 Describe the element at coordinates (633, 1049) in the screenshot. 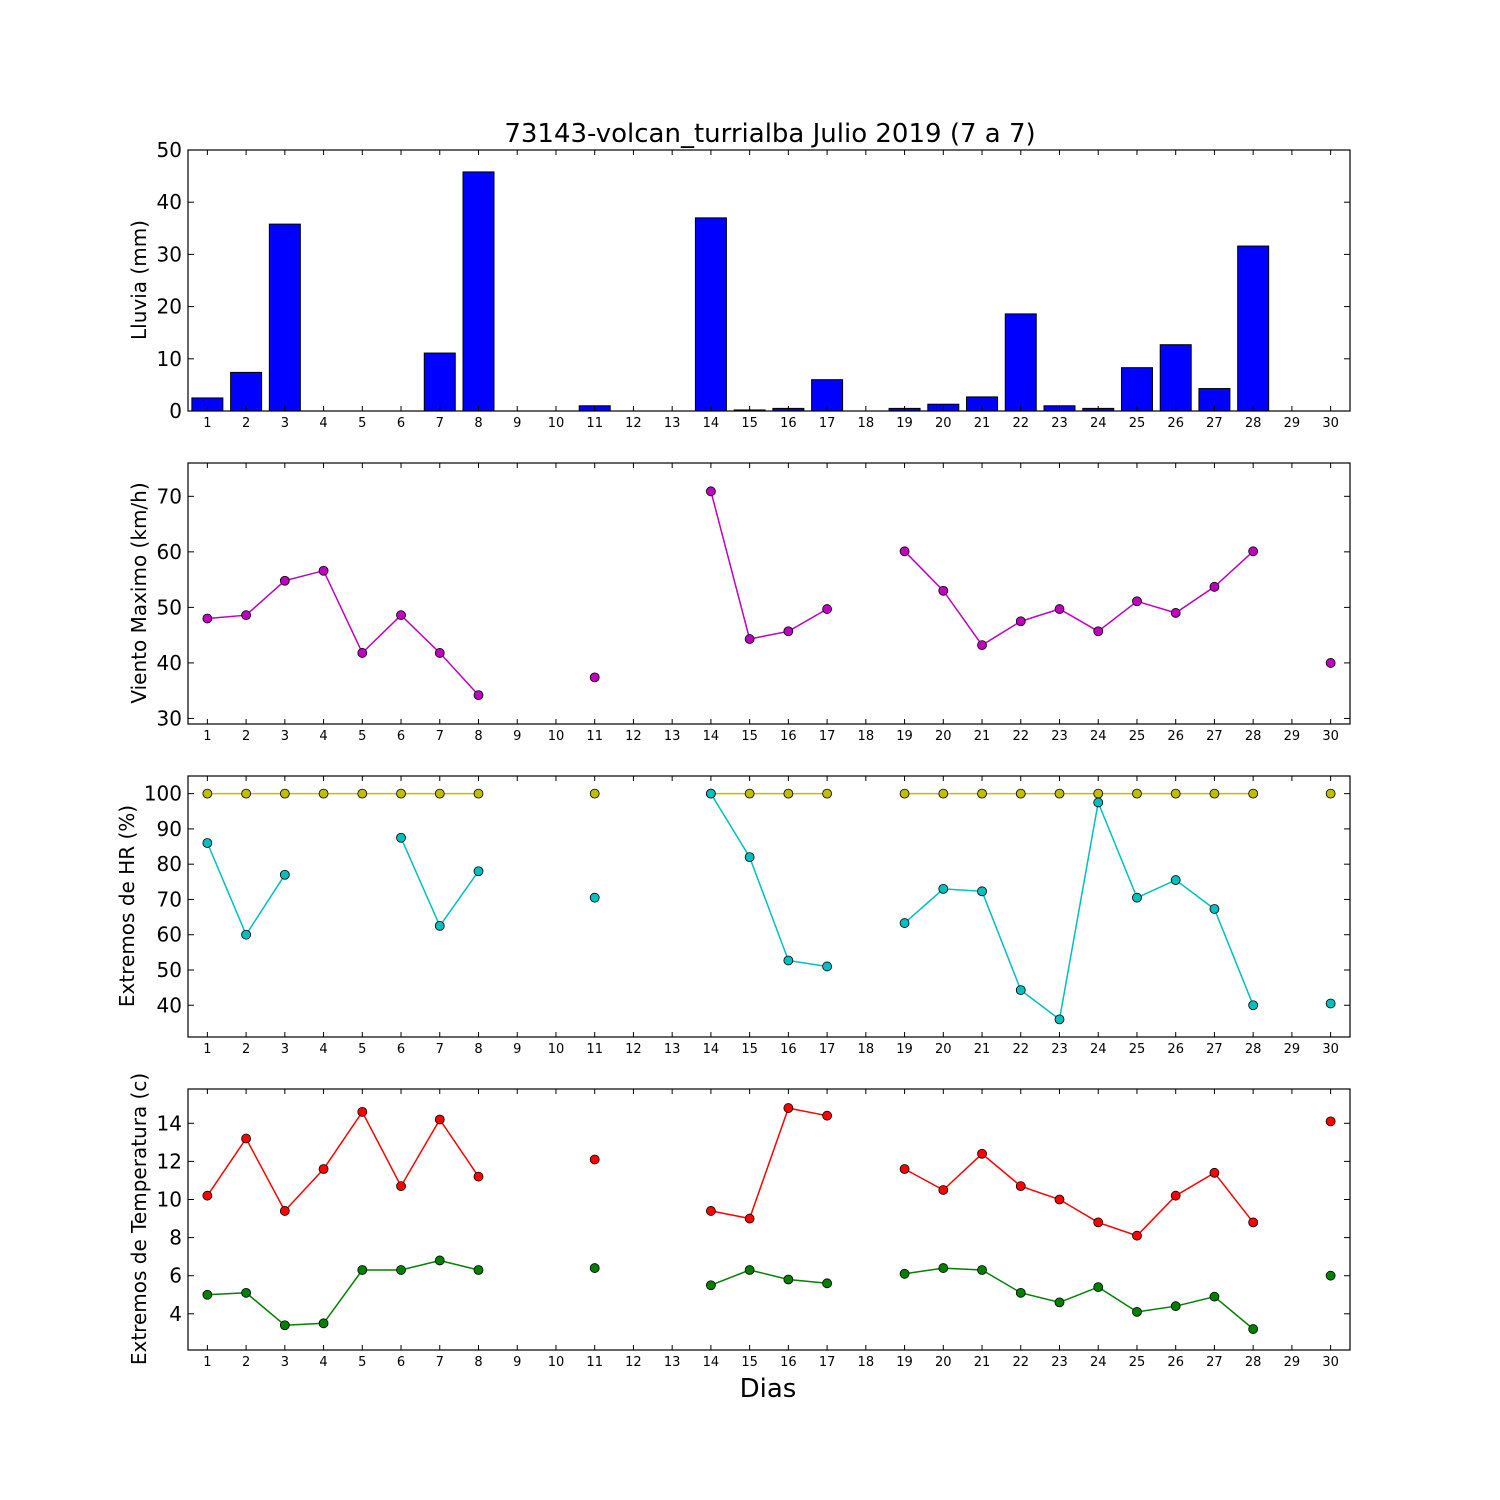

I see `x-tick-label: 12` at that location.